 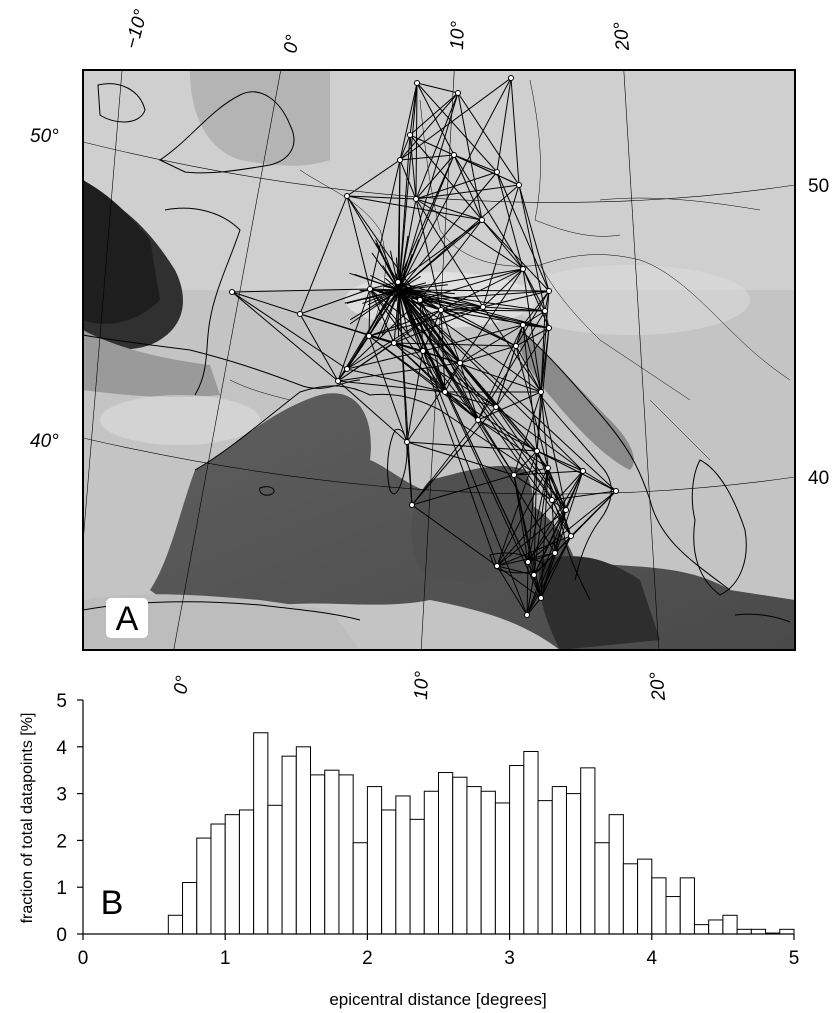 What do you see at coordinates (61, 888) in the screenshot?
I see `y-tick-label: 1` at bounding box center [61, 888].